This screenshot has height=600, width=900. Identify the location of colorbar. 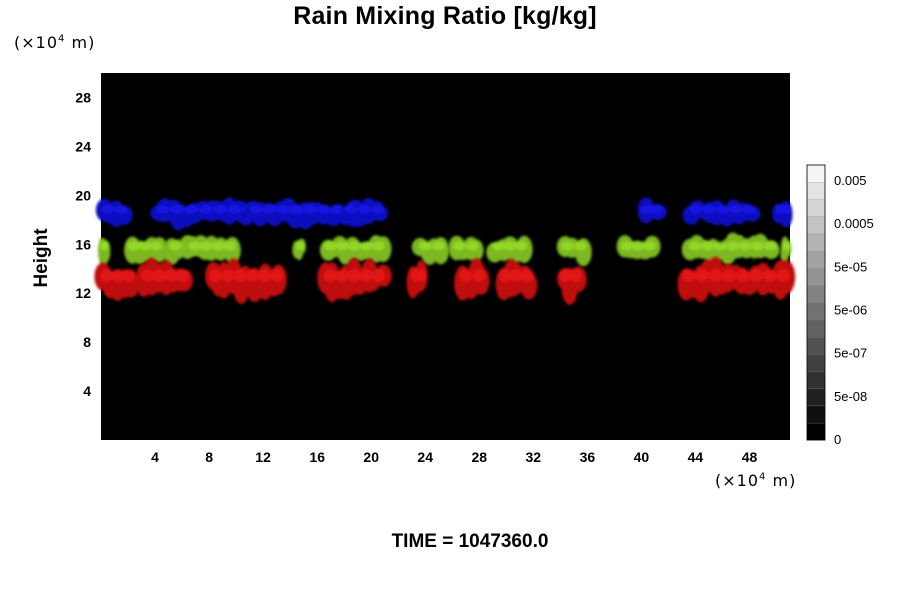
(816, 302).